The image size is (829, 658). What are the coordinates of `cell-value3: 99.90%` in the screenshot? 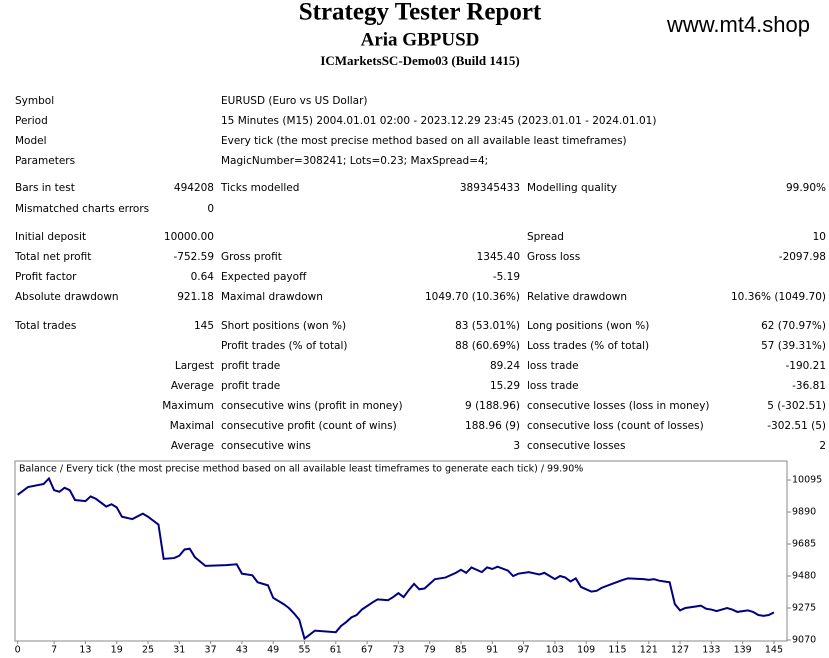 It's located at (806, 188).